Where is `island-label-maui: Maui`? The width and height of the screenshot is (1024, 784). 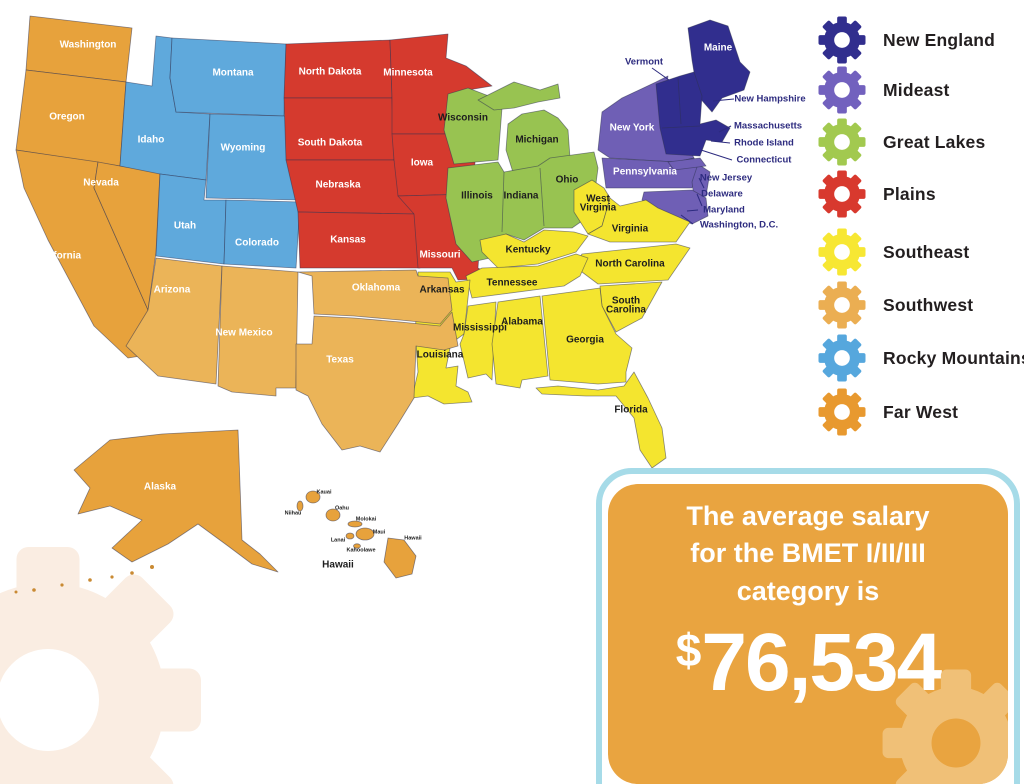
island-label-maui: Maui is located at coordinates (379, 532).